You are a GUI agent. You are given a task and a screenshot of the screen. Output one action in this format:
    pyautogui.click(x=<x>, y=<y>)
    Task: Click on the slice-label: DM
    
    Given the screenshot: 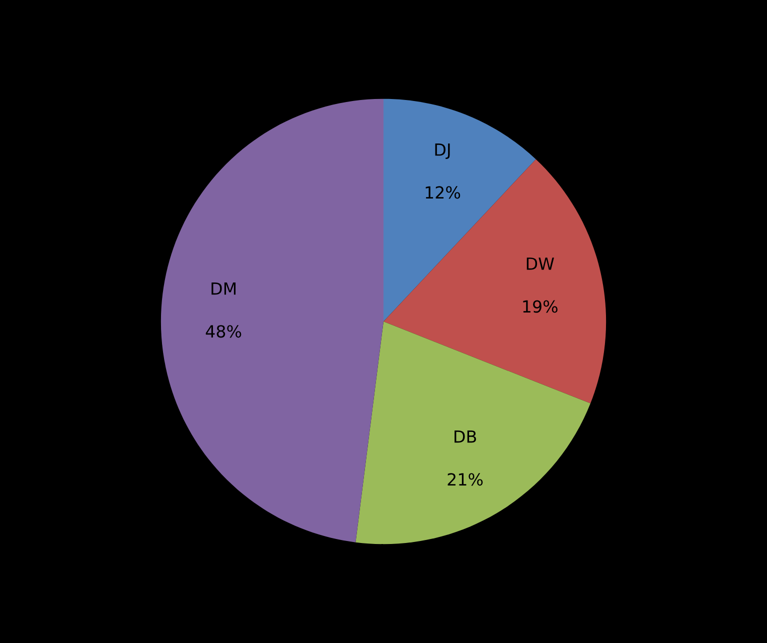 What is the action you would take?
    pyautogui.click(x=224, y=288)
    